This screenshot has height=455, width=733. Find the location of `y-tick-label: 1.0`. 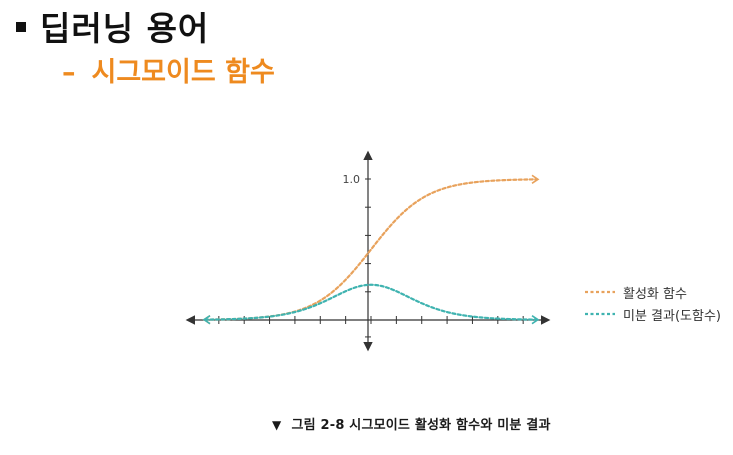

y-tick-label: 1.0 is located at coordinates (352, 179).